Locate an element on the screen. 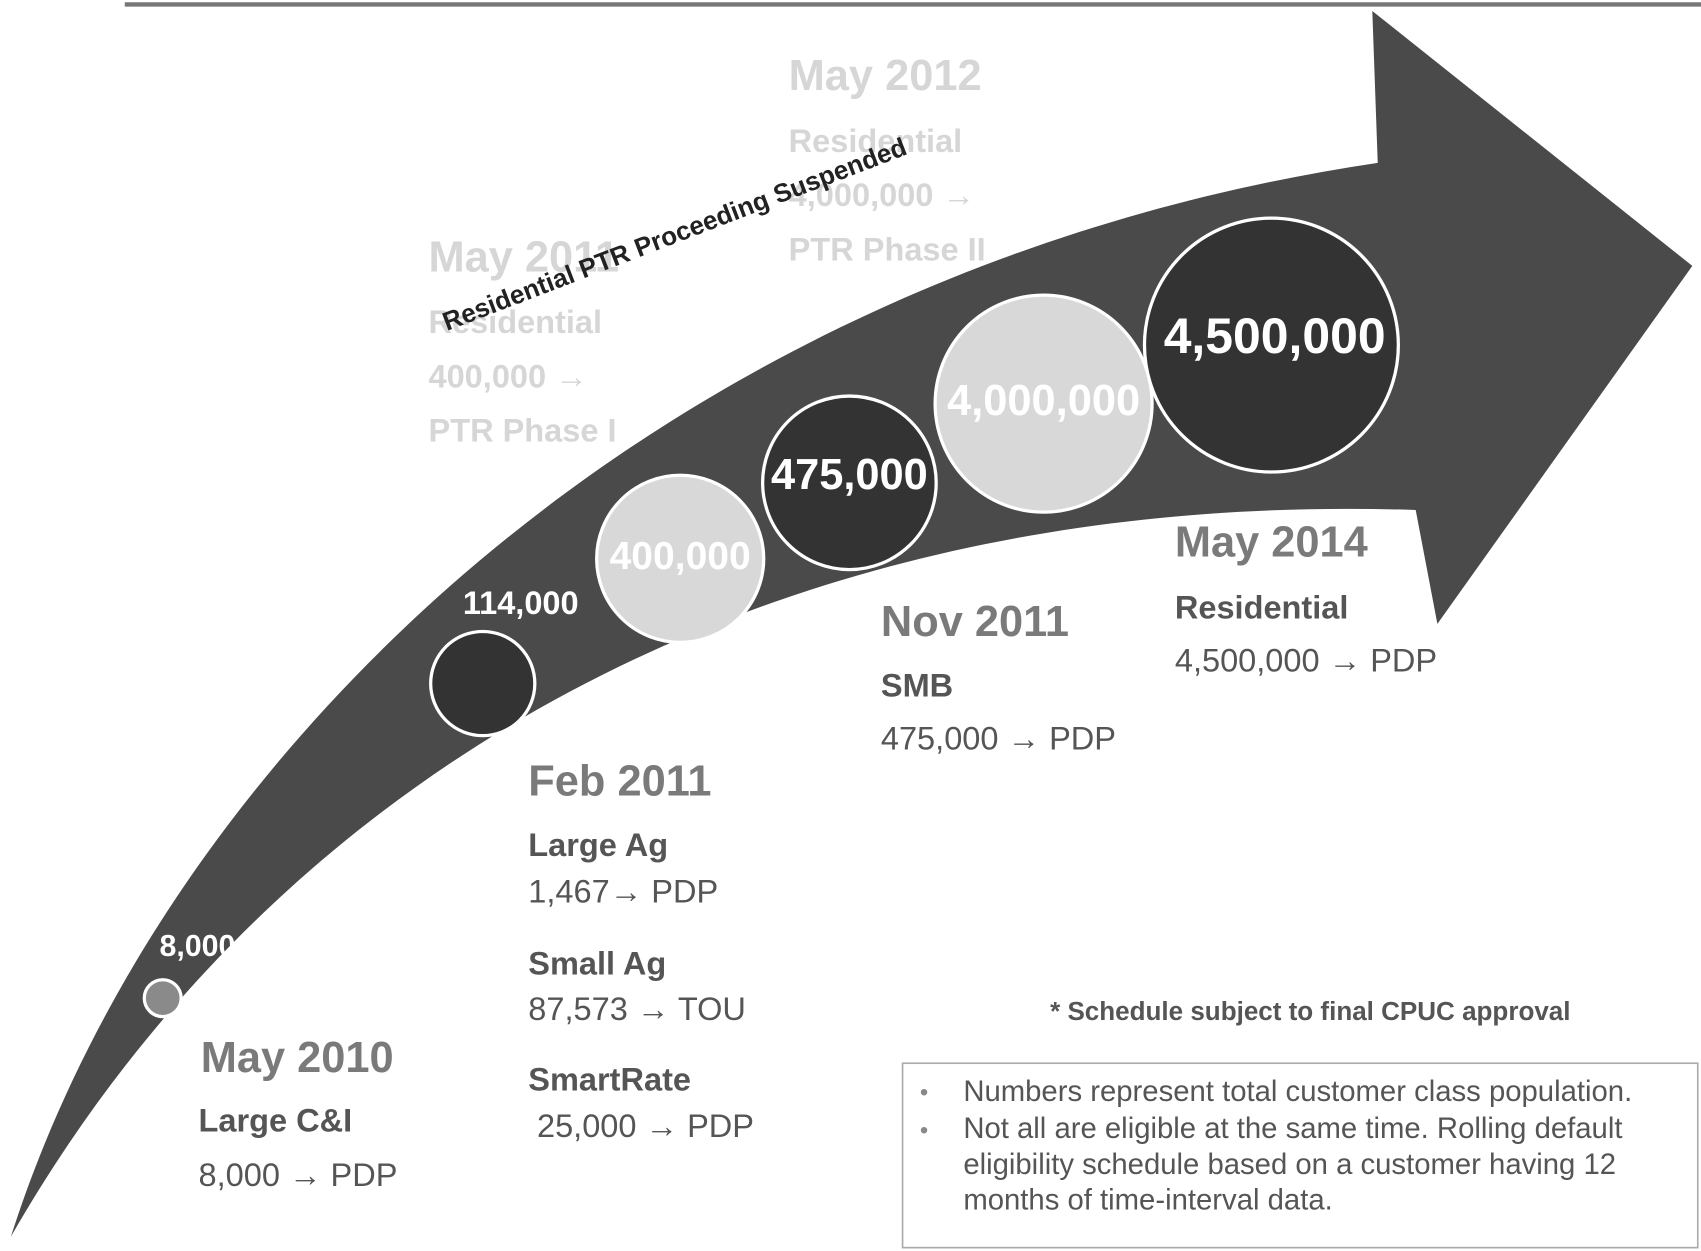 The image size is (1701, 1251). note-line: months of time-interval data. is located at coordinates (1147, 1200).